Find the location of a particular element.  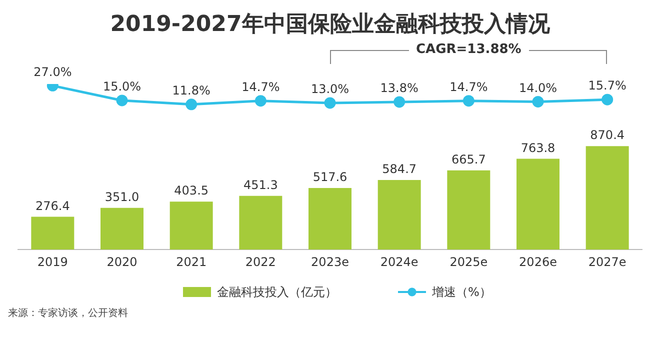

data-label: 11.8% is located at coordinates (191, 91).